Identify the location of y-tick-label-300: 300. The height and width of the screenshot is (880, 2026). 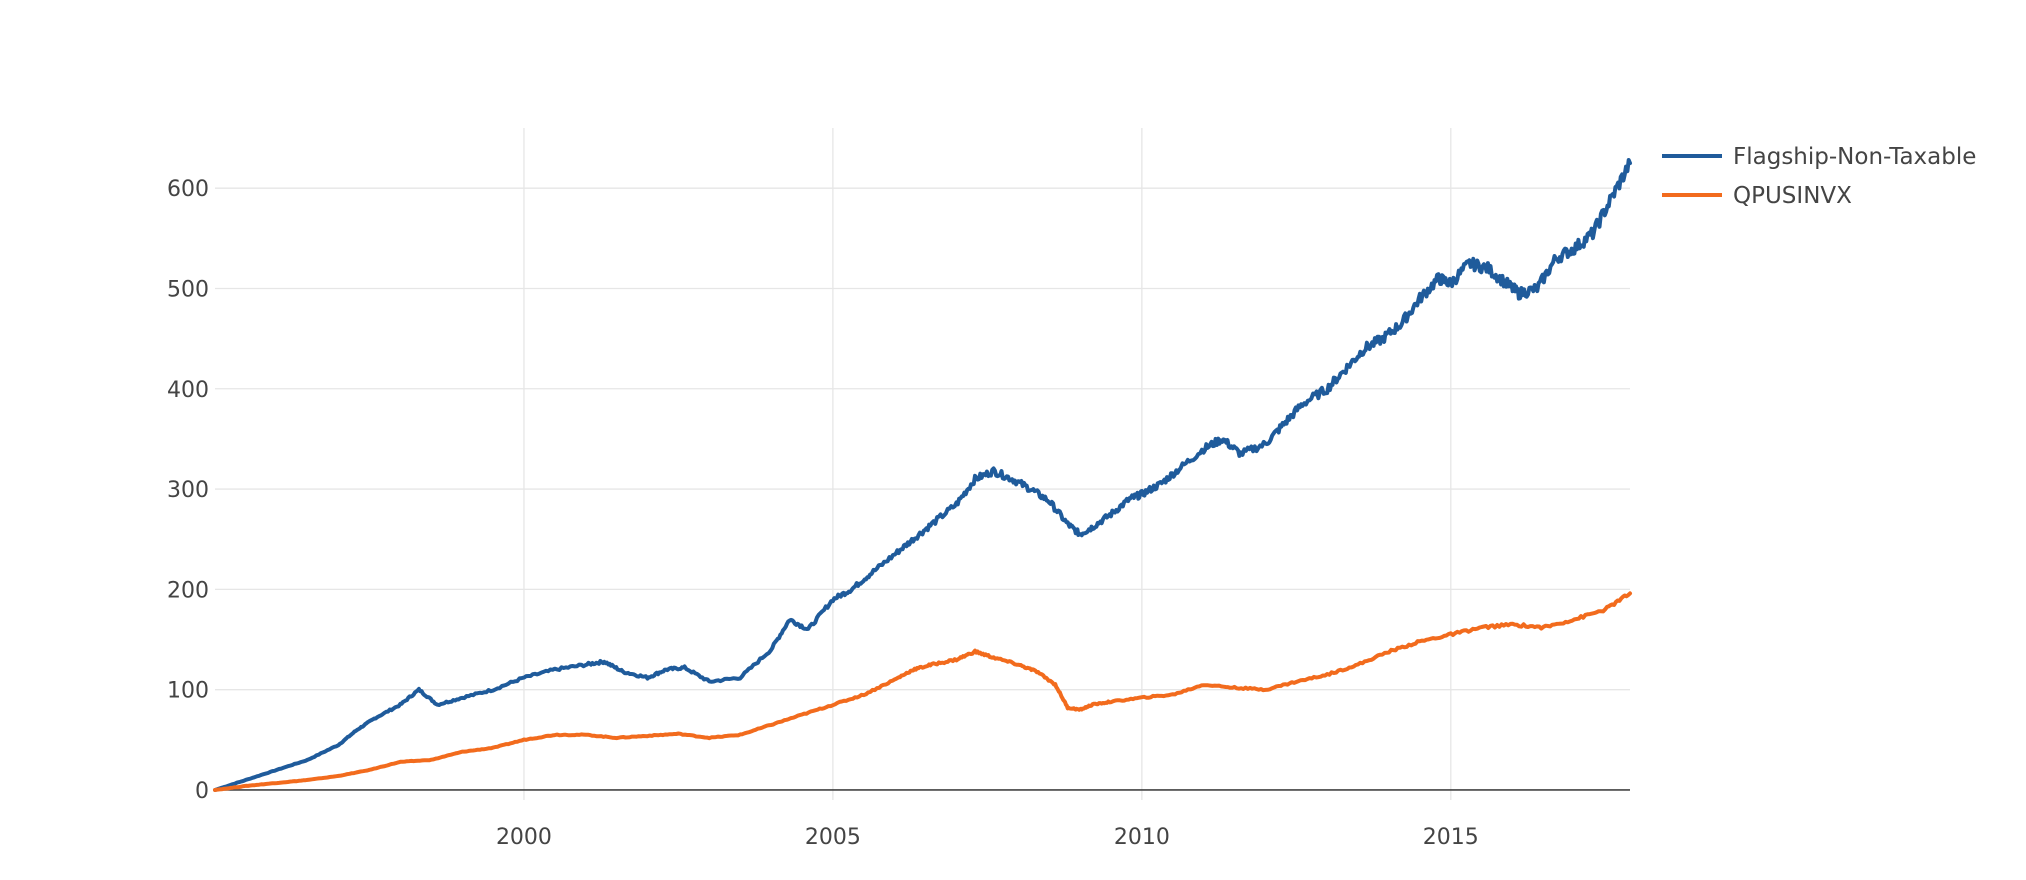
(188, 490).